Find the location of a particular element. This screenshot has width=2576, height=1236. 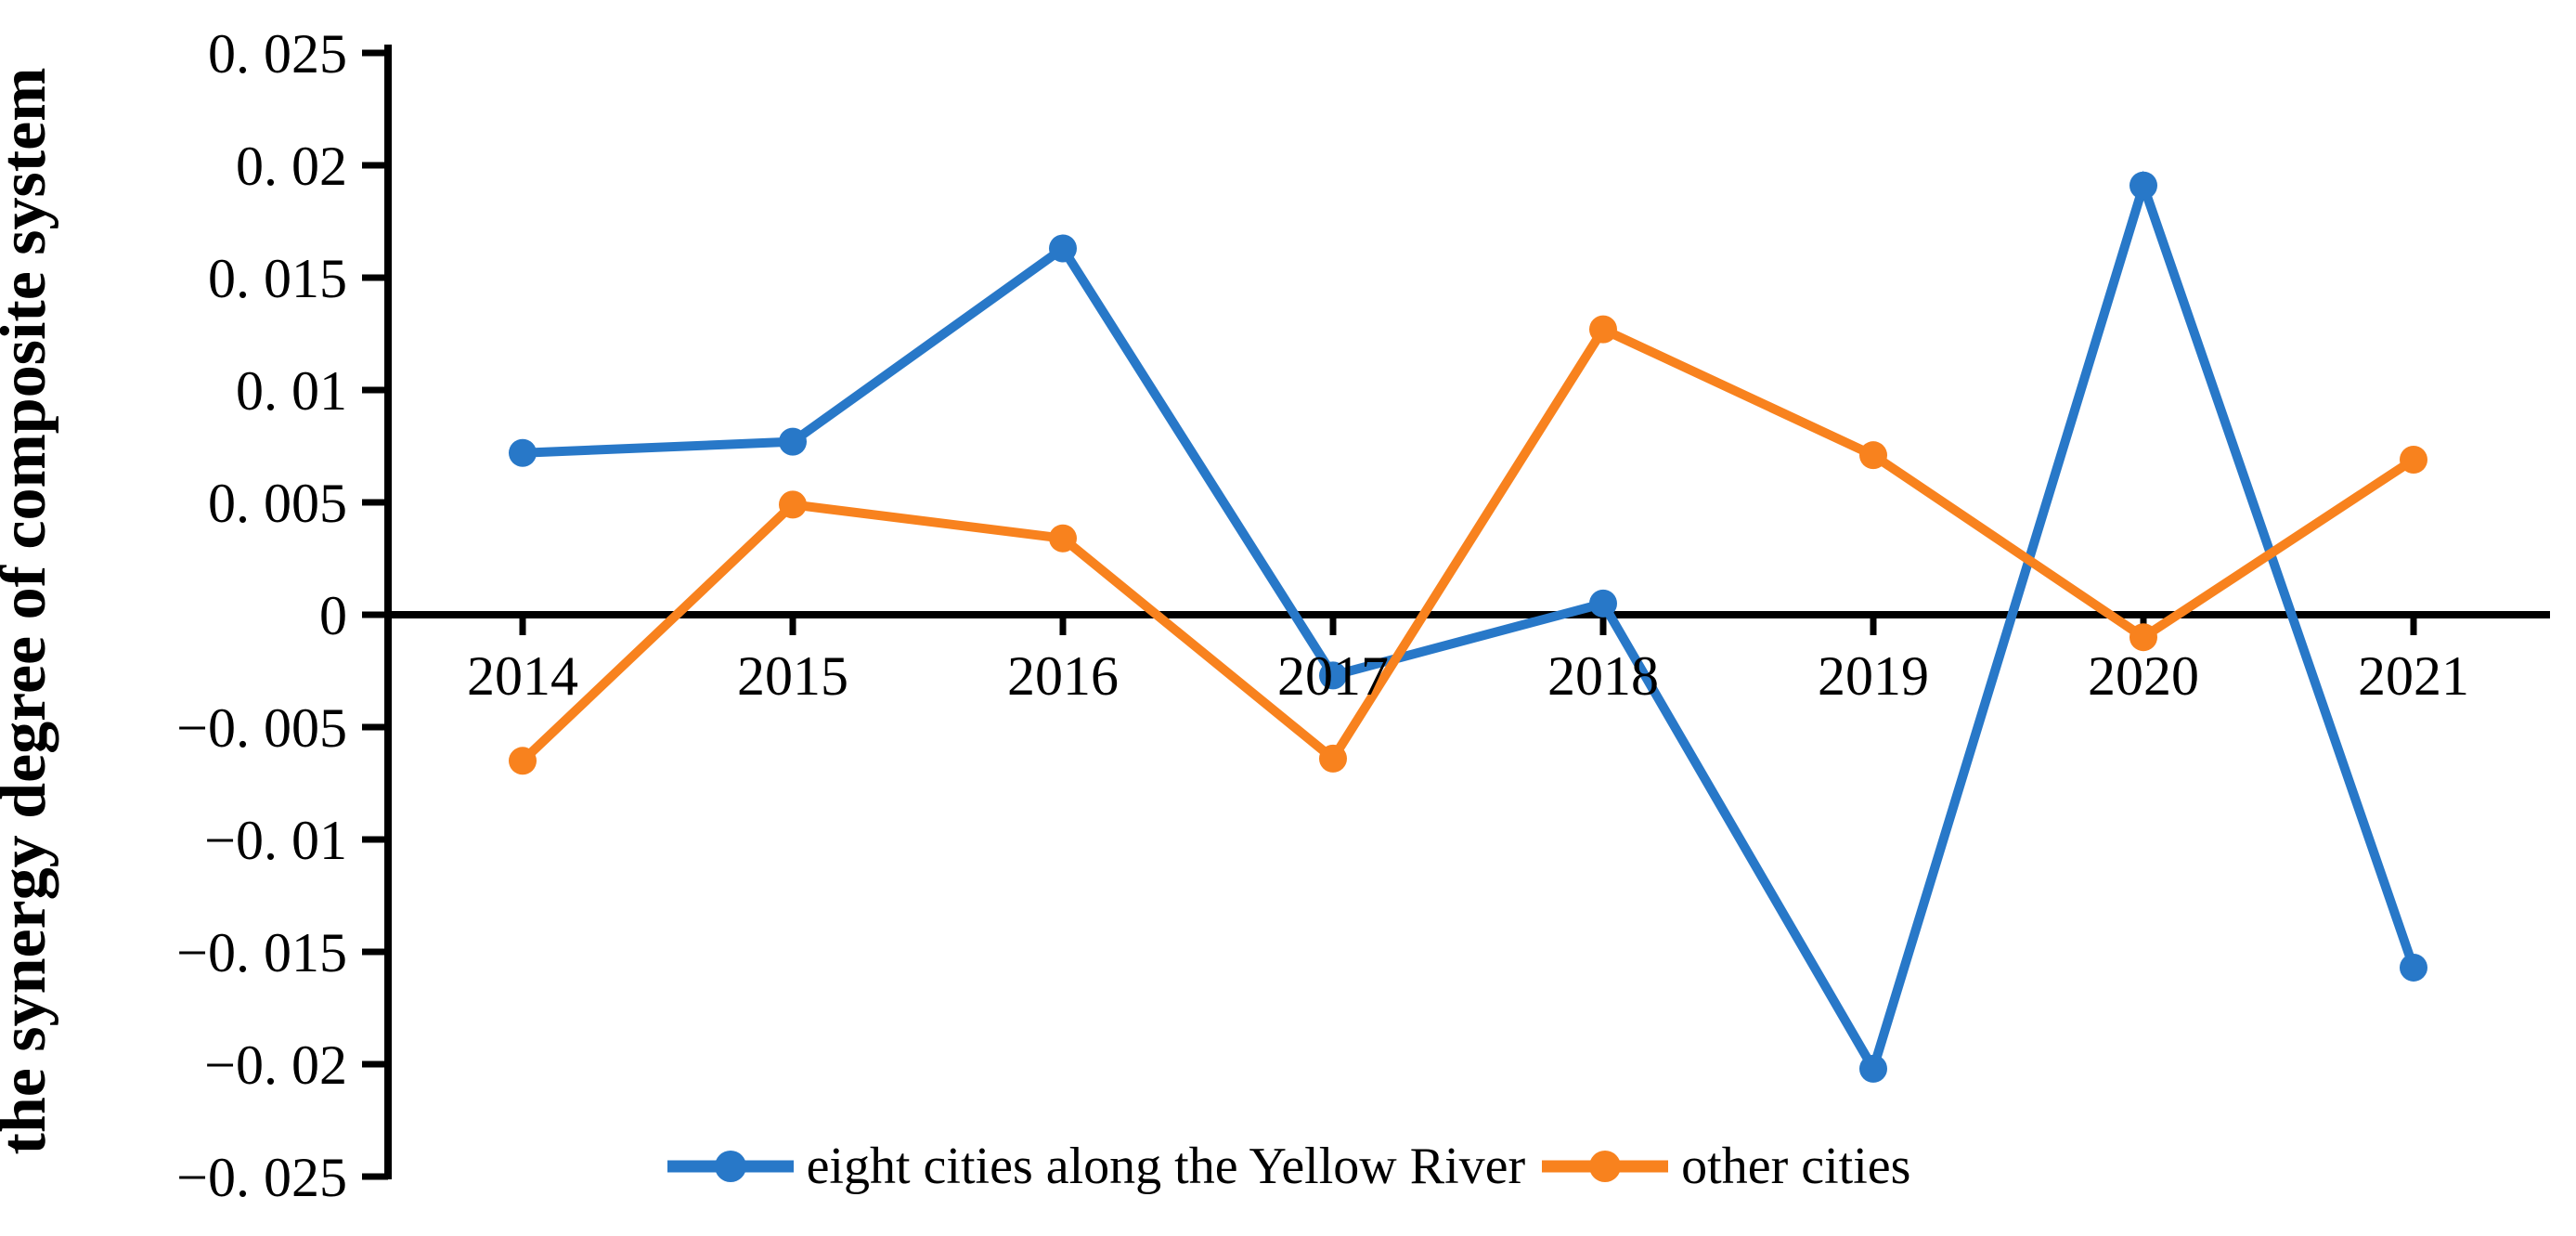

data-point-other-cities-2017 is located at coordinates (1333, 758).